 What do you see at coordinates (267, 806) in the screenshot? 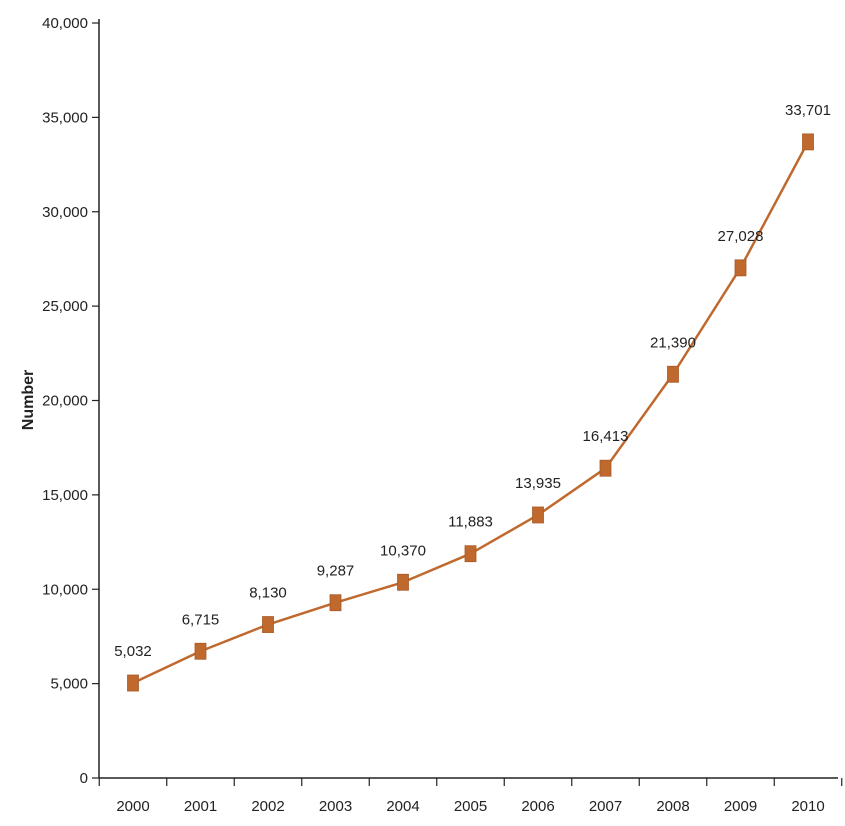
I see `x-tick-label: 2002` at bounding box center [267, 806].